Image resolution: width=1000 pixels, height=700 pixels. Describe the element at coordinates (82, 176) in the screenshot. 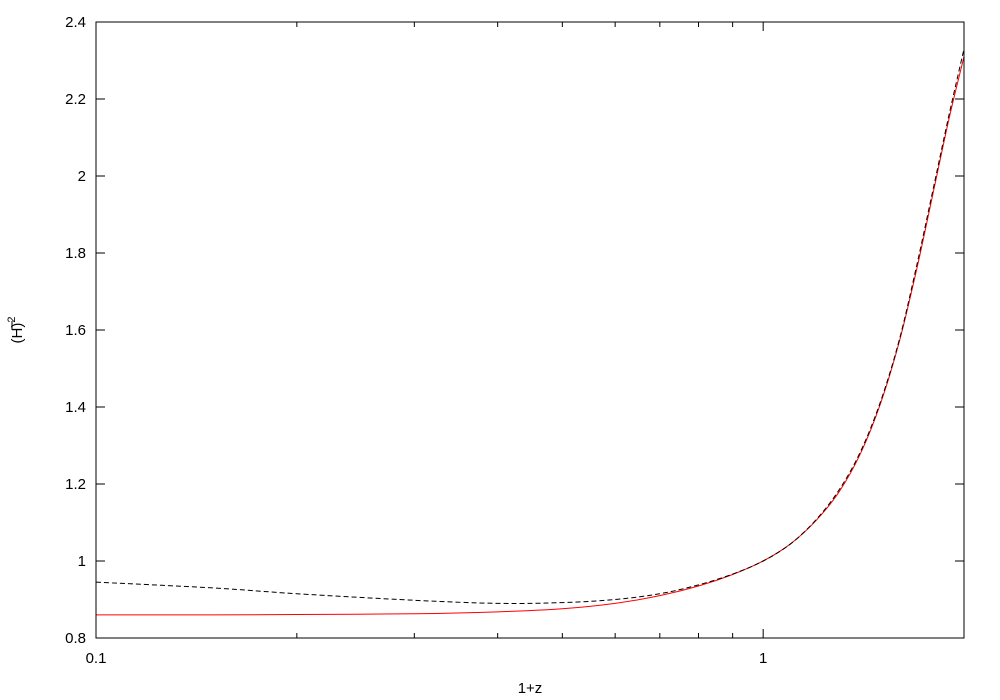

I see `y-tick-label: 2` at that location.